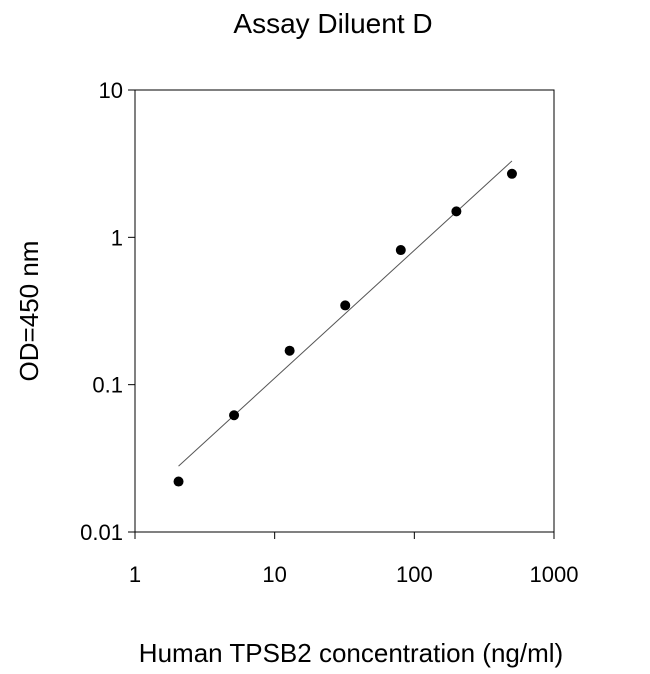 The height and width of the screenshot is (674, 650). I want to click on x-axis: 1 10 100 1000, so click(354, 559).